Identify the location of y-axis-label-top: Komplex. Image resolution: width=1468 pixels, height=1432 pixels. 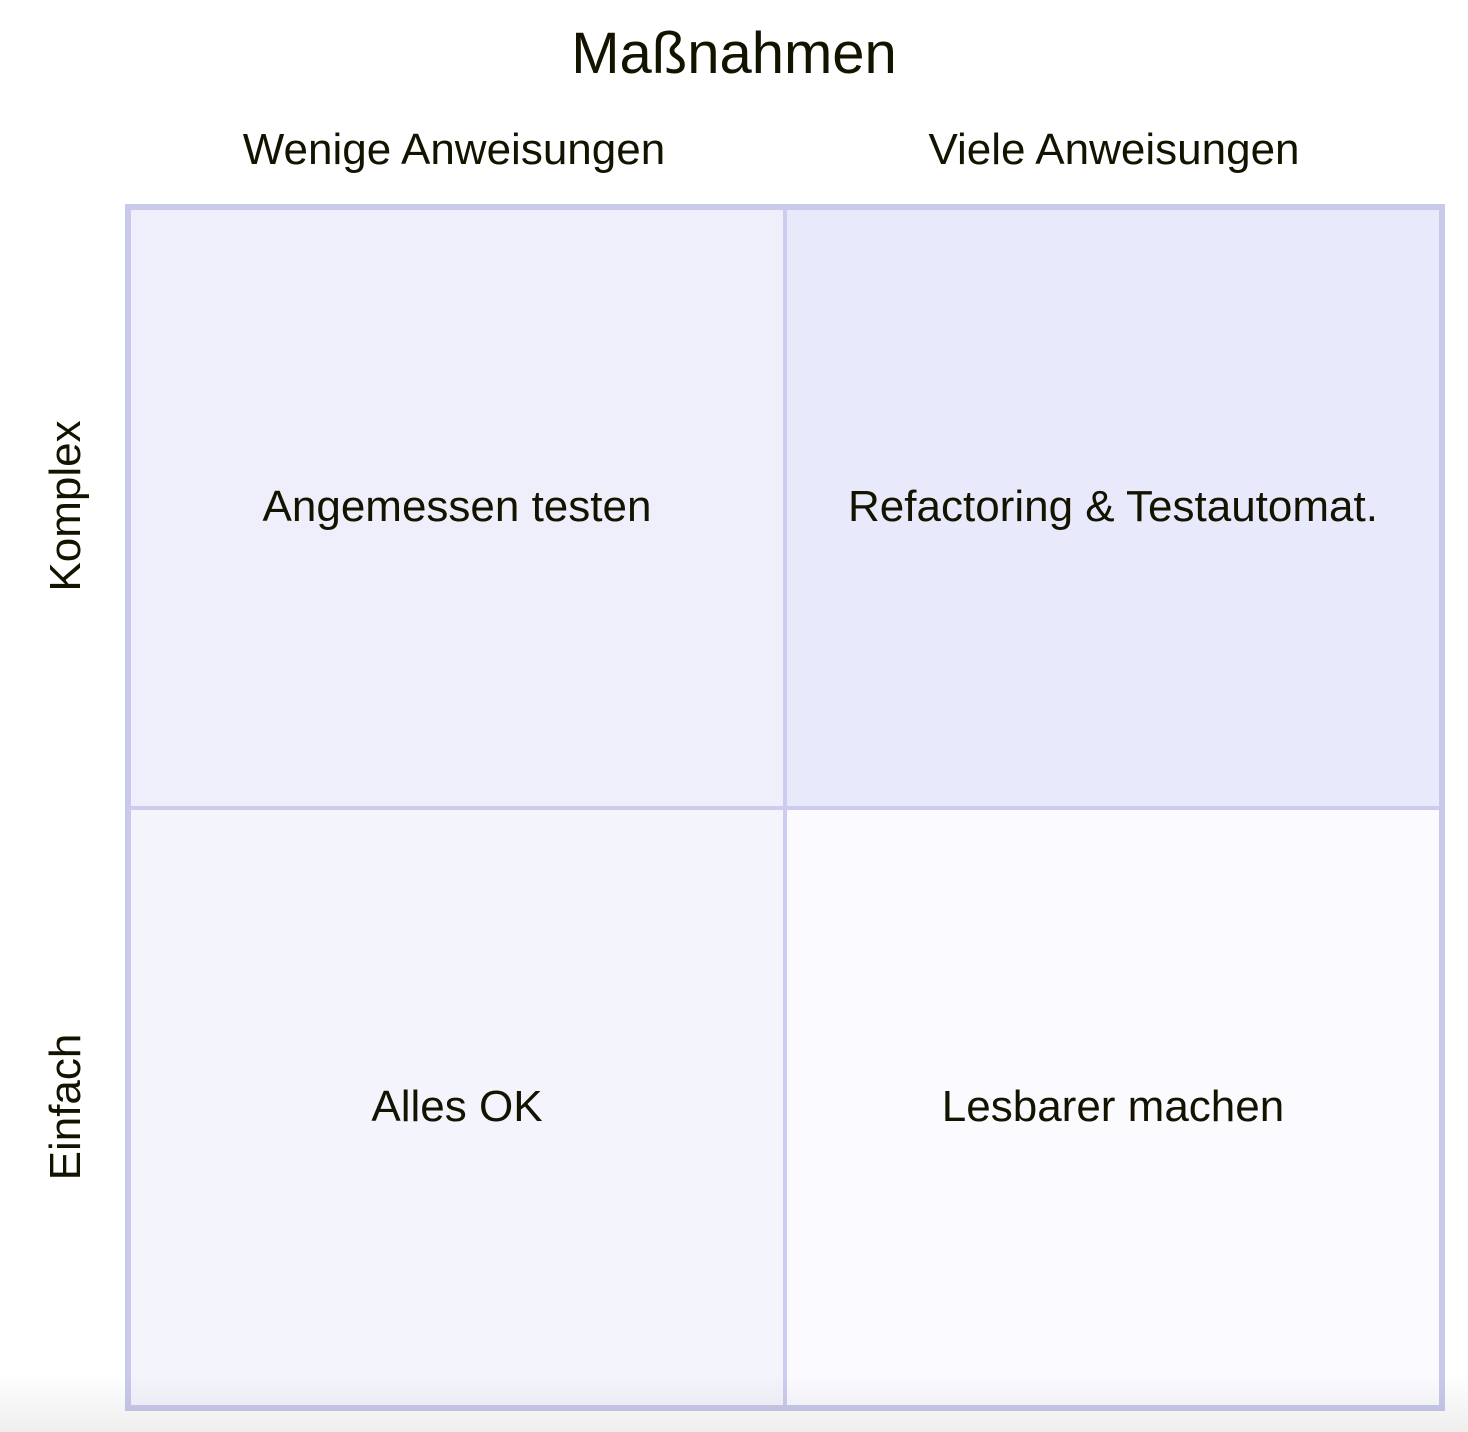
(65, 506).